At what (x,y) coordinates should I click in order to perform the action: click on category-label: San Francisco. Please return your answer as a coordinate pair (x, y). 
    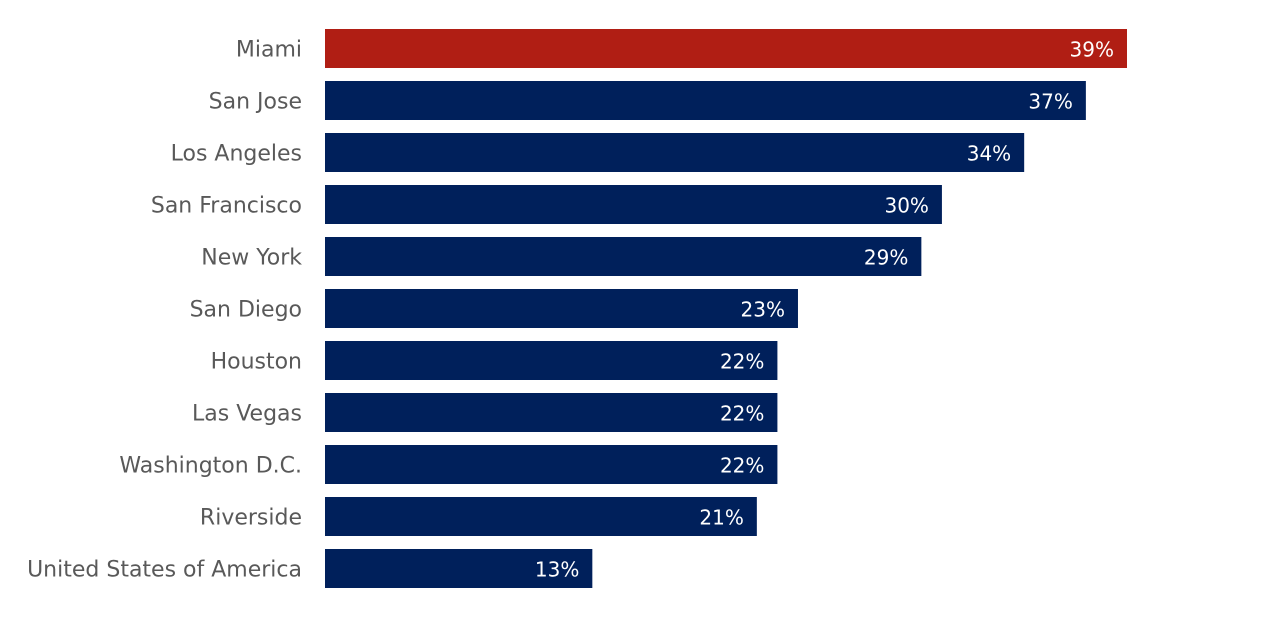
    Looking at the image, I should click on (226, 206).